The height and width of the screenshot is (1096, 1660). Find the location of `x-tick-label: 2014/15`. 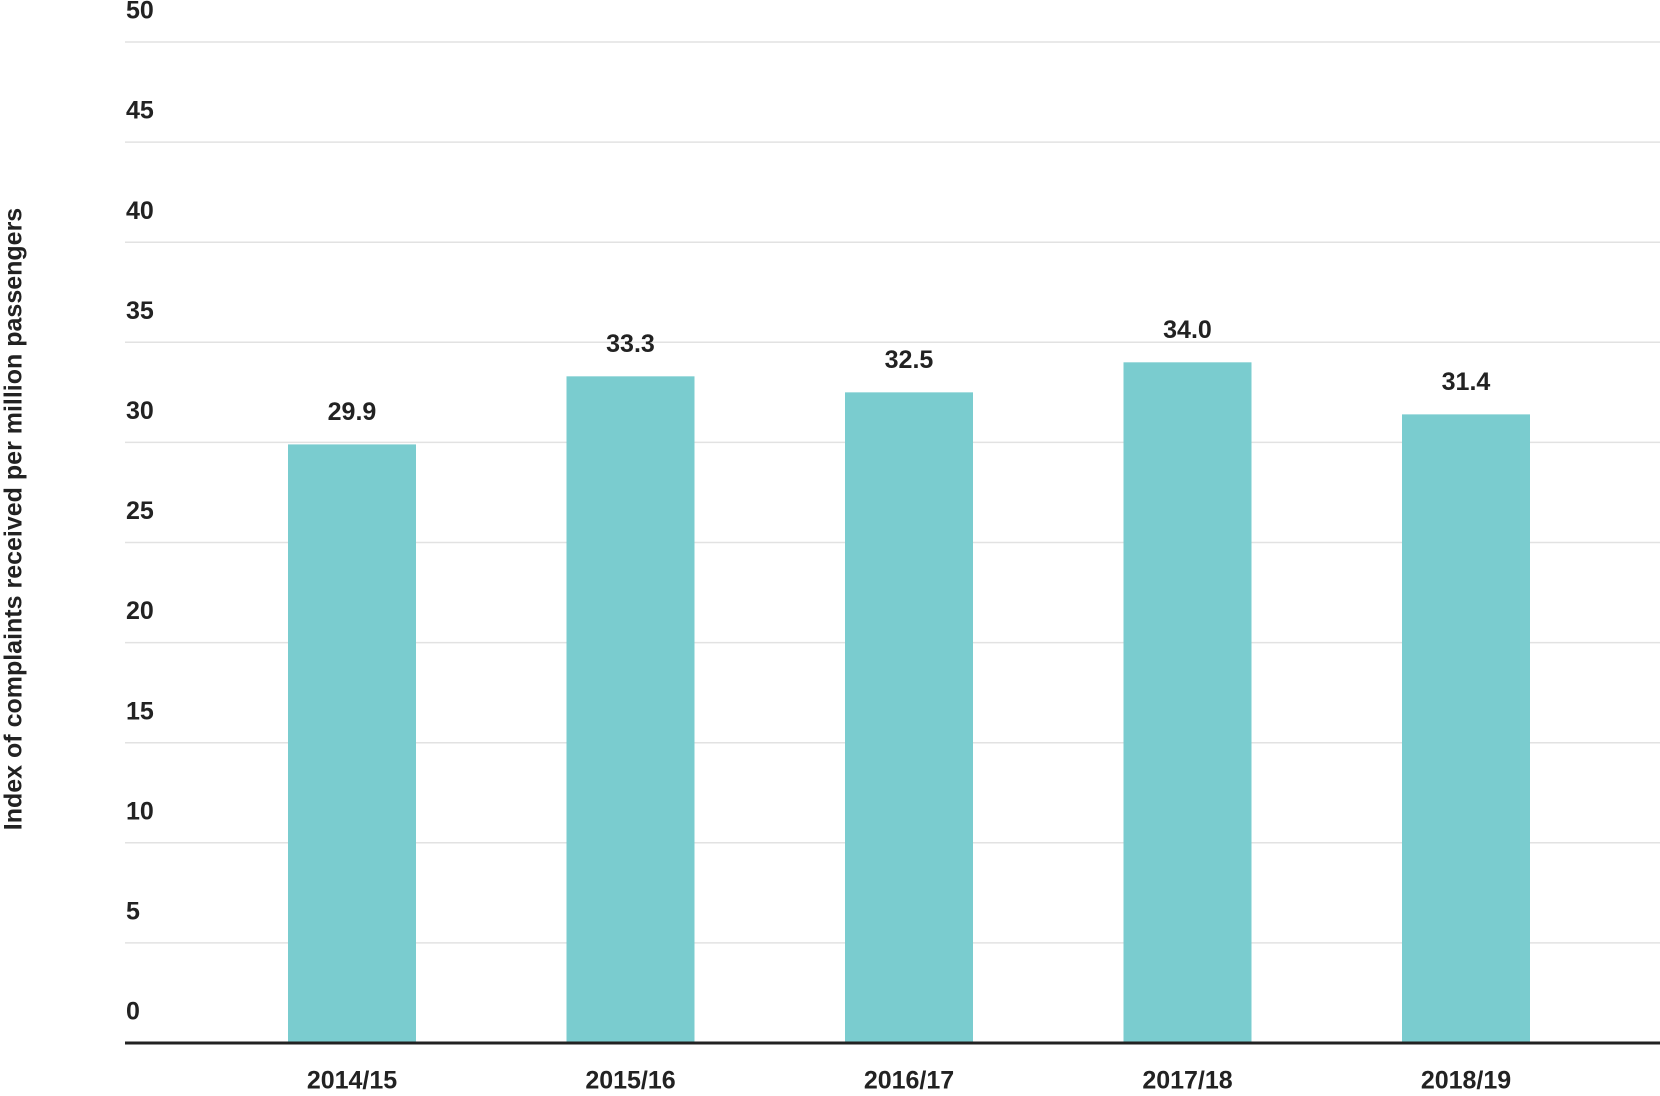

x-tick-label: 2014/15 is located at coordinates (352, 1081).